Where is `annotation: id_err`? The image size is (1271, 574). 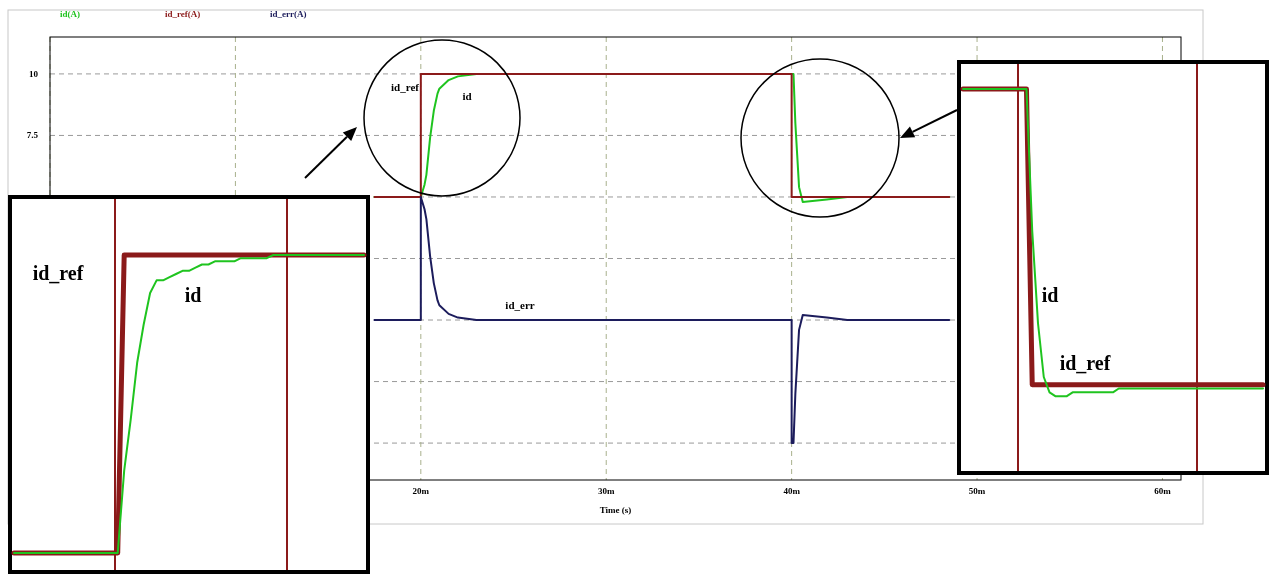 annotation: id_err is located at coordinates (520, 304).